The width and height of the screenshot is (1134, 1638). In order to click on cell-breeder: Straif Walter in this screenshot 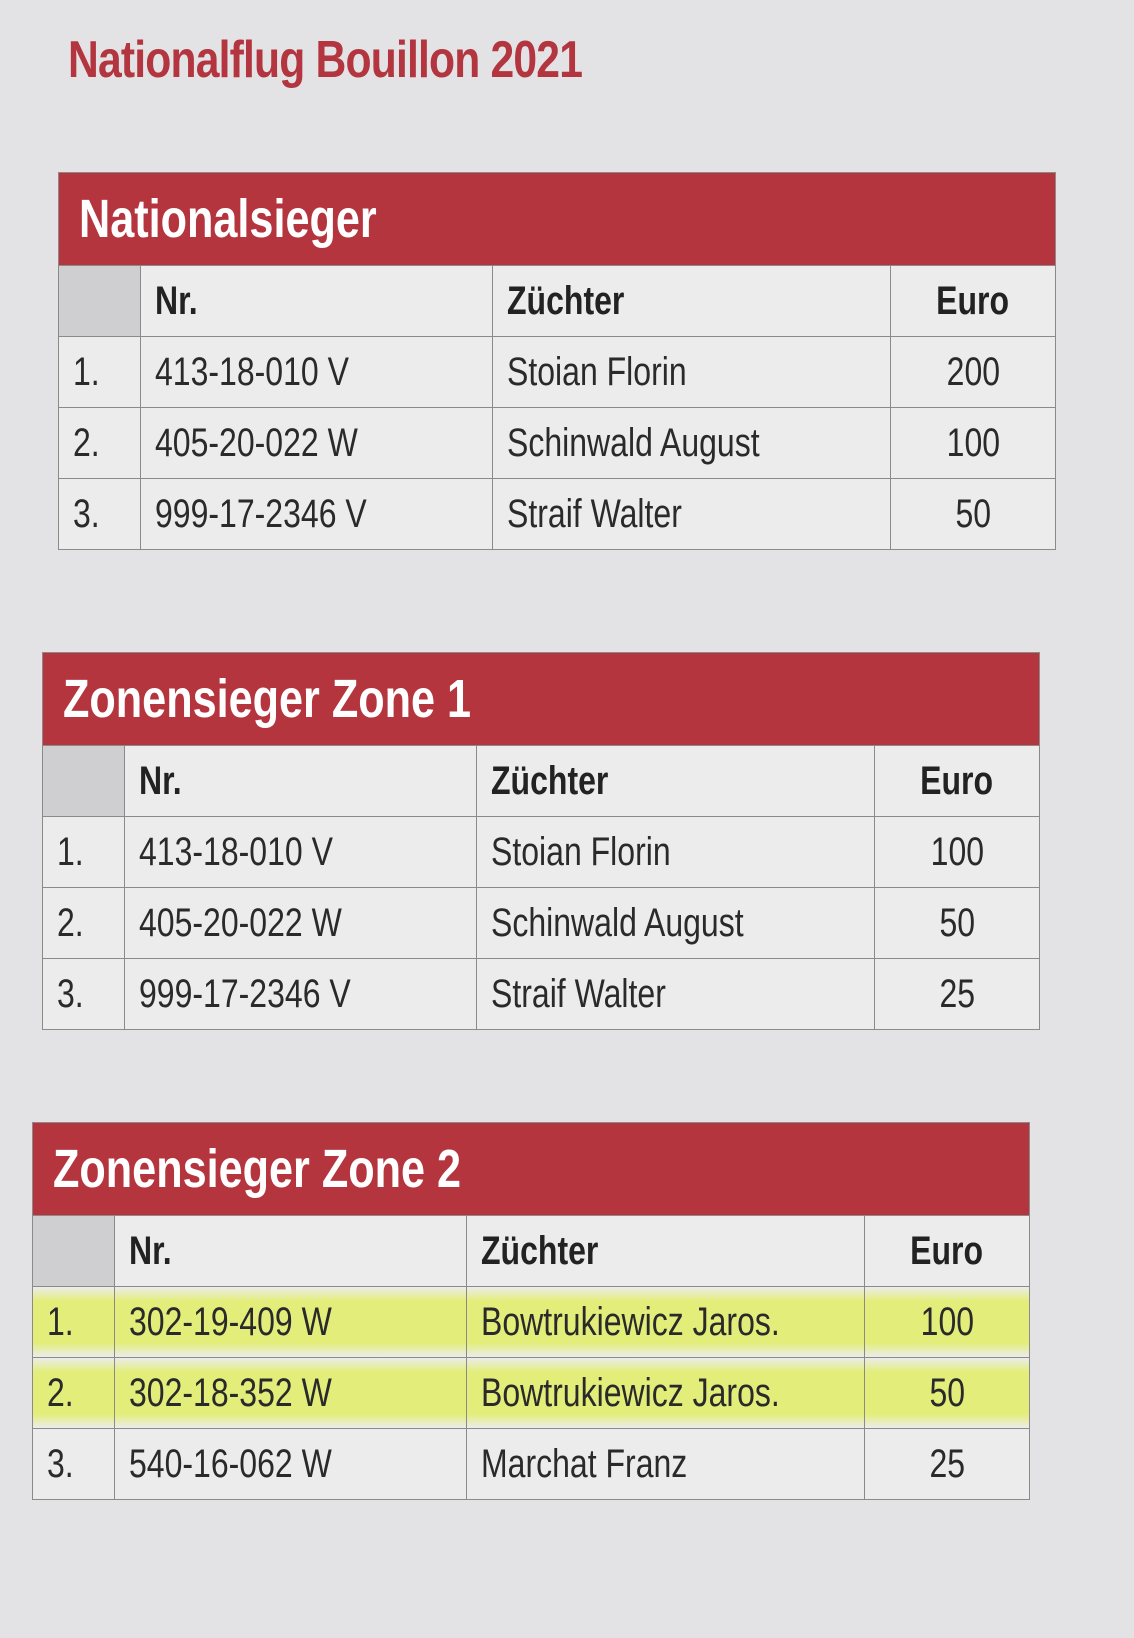, I will do `click(692, 514)`.